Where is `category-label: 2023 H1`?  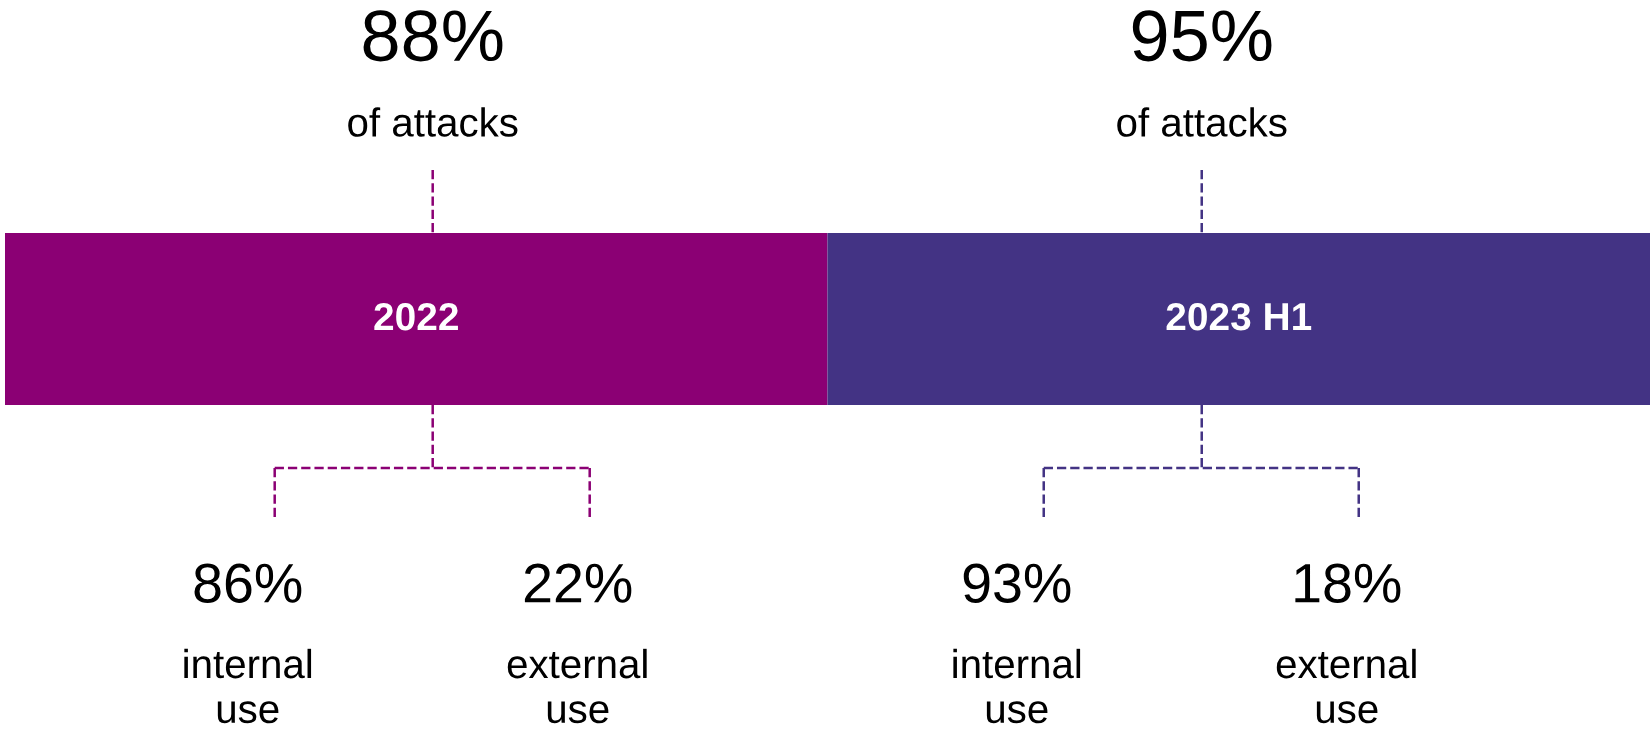
category-label: 2023 H1 is located at coordinates (1239, 316).